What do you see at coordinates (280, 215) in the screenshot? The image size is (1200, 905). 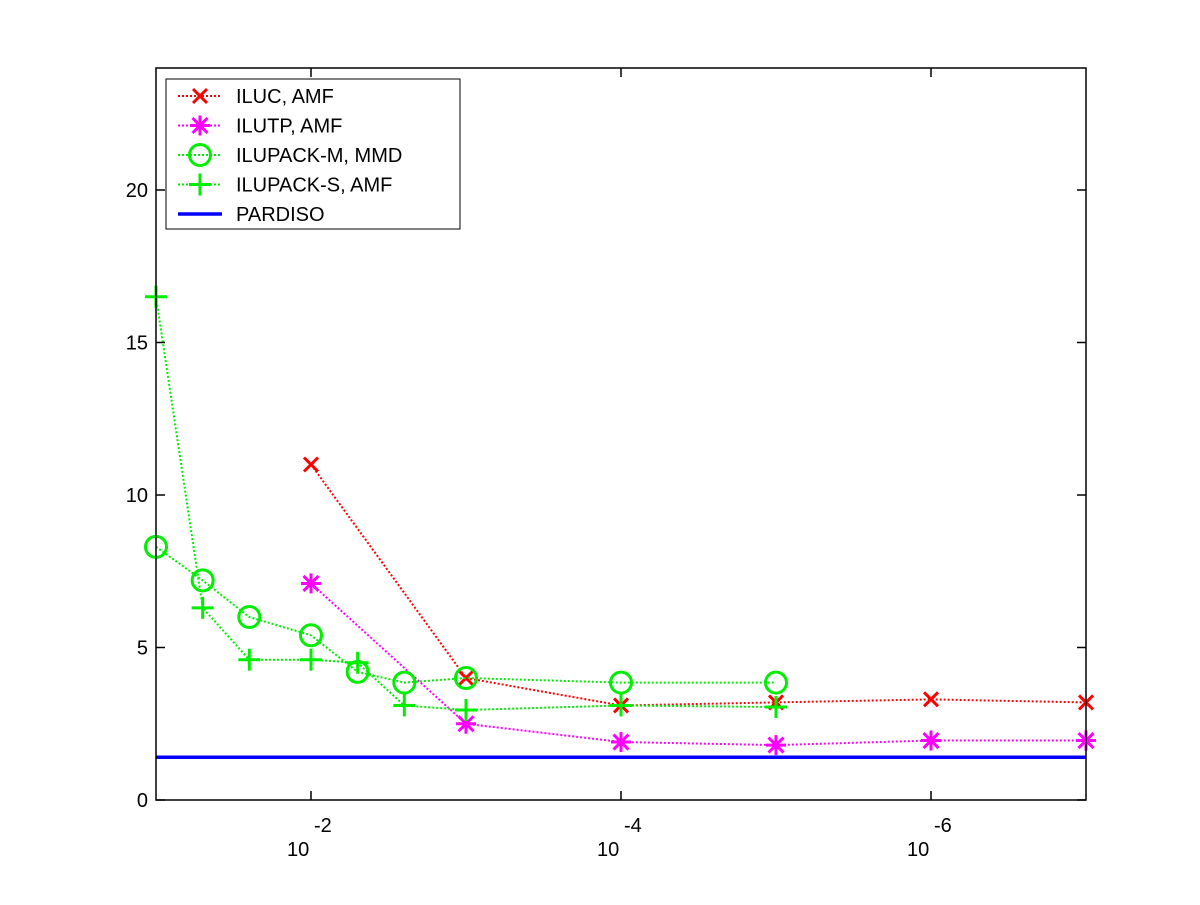 I see `legend-label: PARDISO` at bounding box center [280, 215].